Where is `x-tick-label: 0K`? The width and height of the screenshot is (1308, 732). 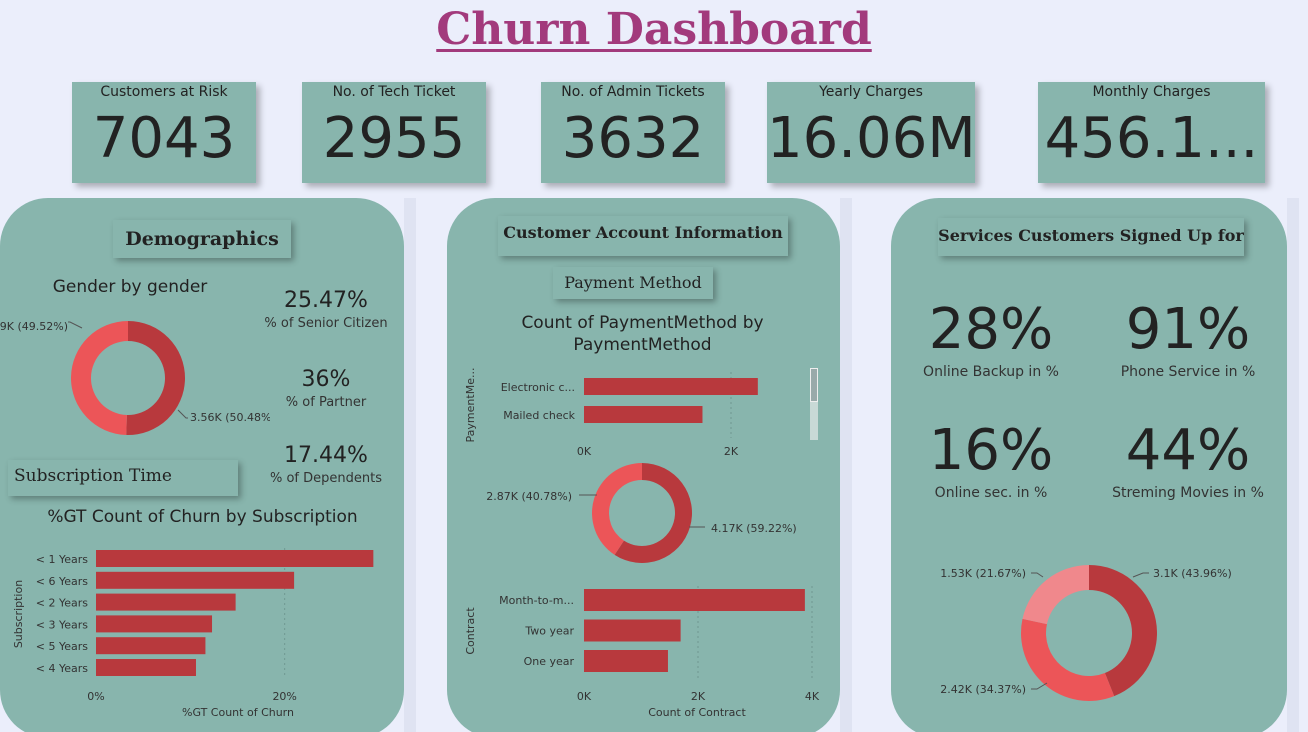 x-tick-label: 0K is located at coordinates (584, 696).